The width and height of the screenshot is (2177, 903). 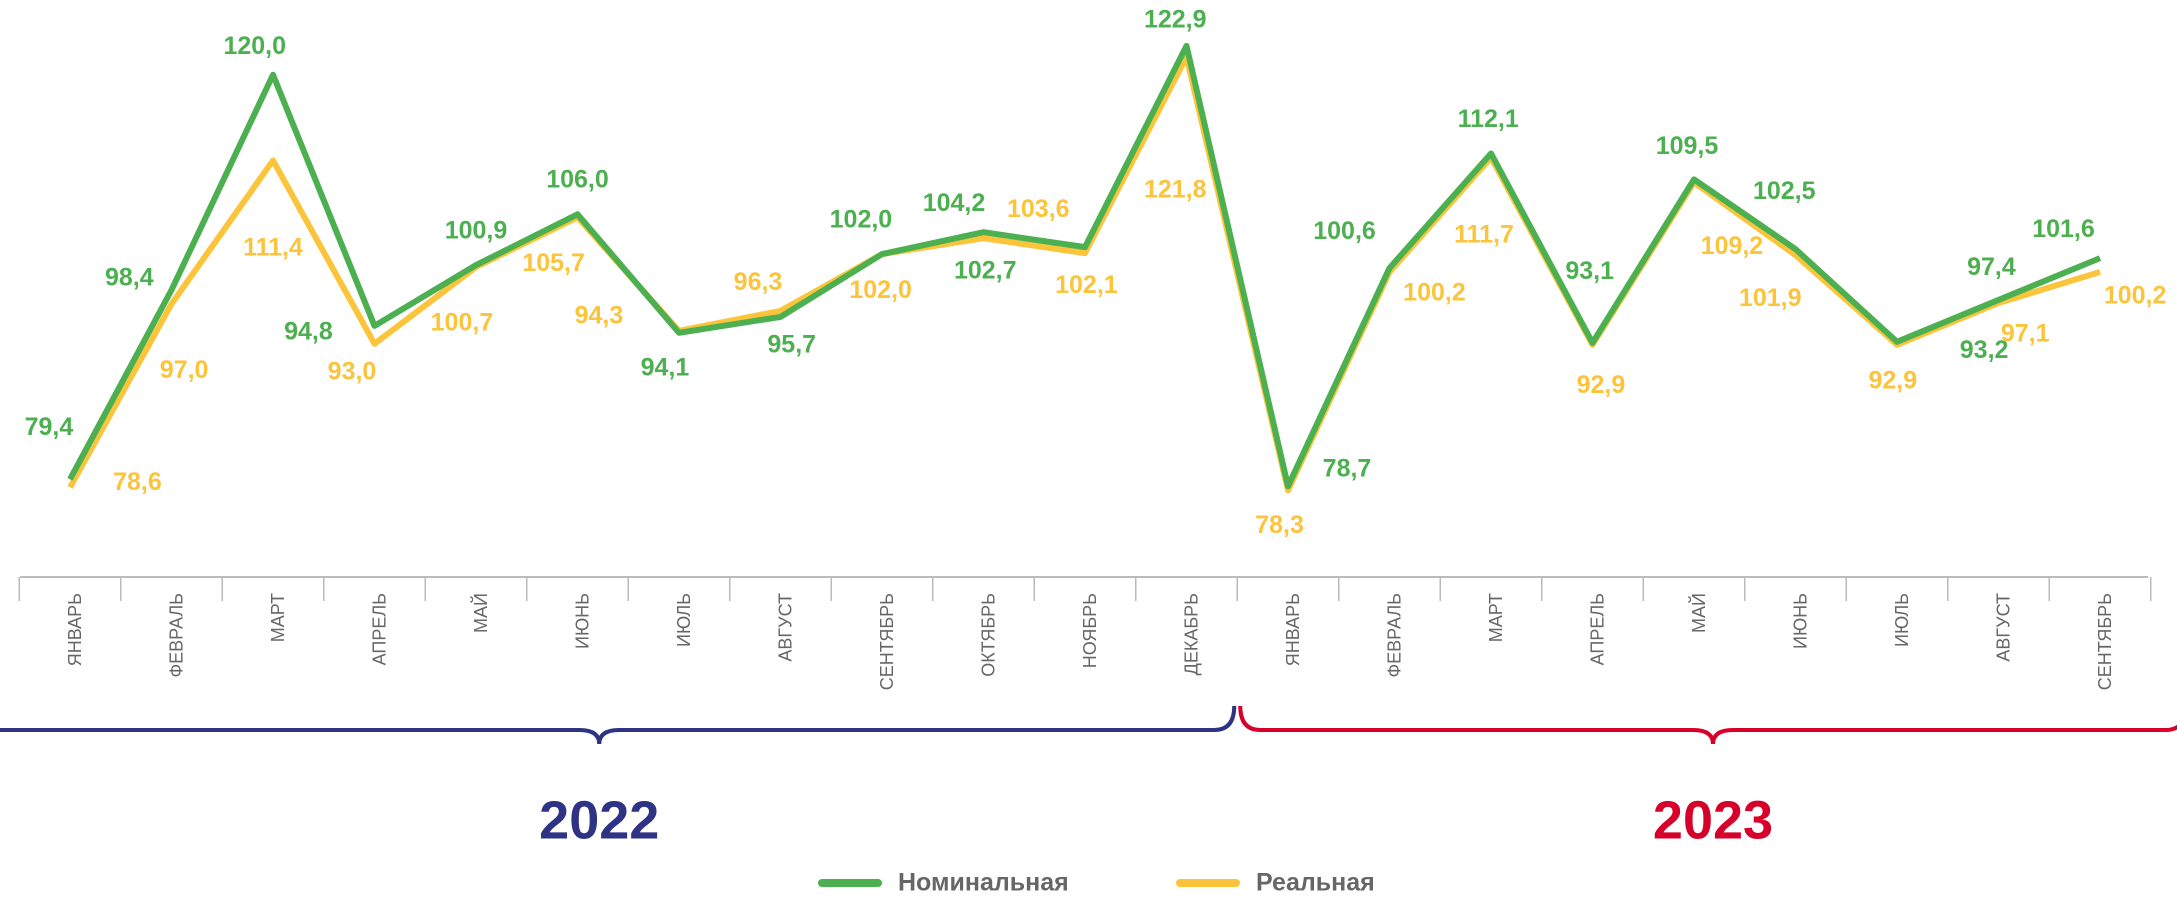 What do you see at coordinates (1038, 209) in the screenshot?
I see `data-label: 103,6` at bounding box center [1038, 209].